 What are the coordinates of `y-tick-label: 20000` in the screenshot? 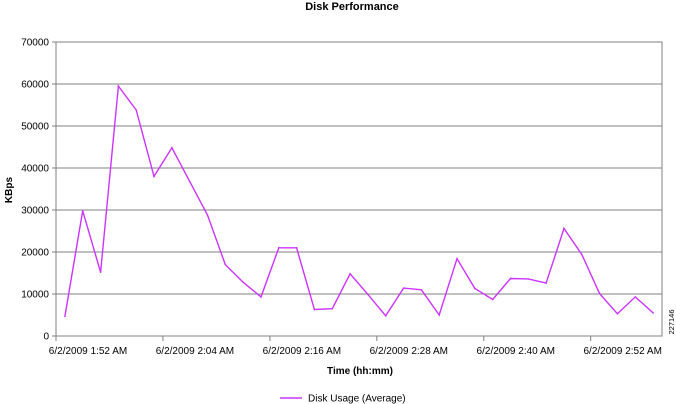 It's located at (35, 253).